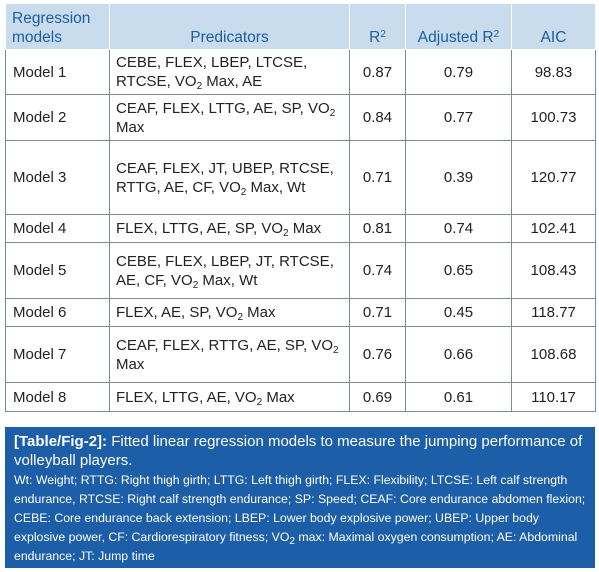 The height and width of the screenshot is (572, 599). Describe the element at coordinates (229, 354) in the screenshot. I see `predicators-cell: CEAF, FLEX, RTTG, AE, SP, VO2 Max` at that location.